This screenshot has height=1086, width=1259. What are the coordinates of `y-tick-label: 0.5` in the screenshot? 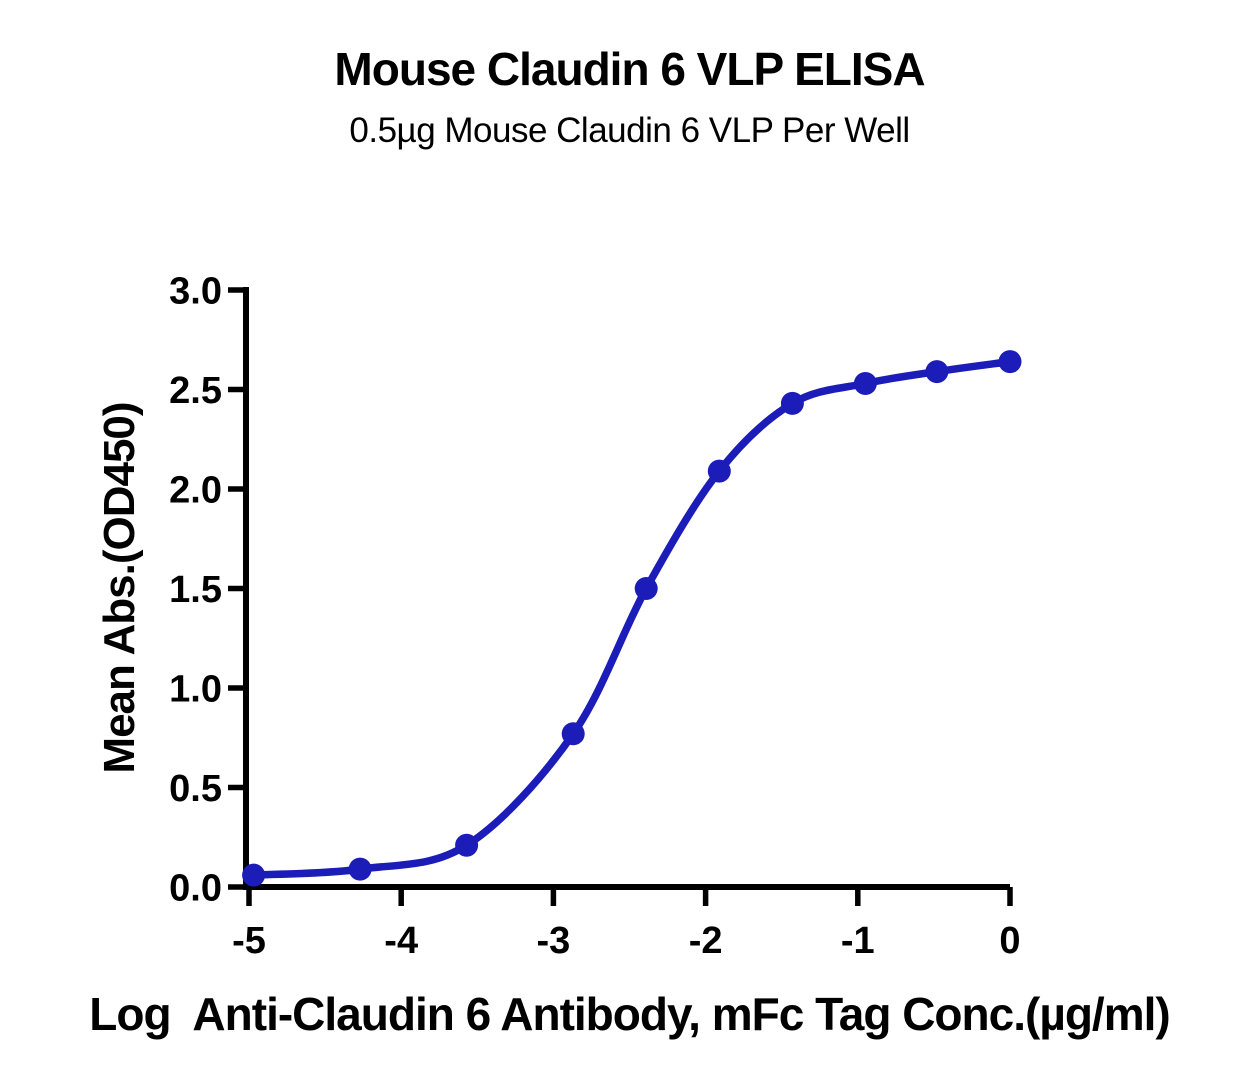 It's located at (195, 789).